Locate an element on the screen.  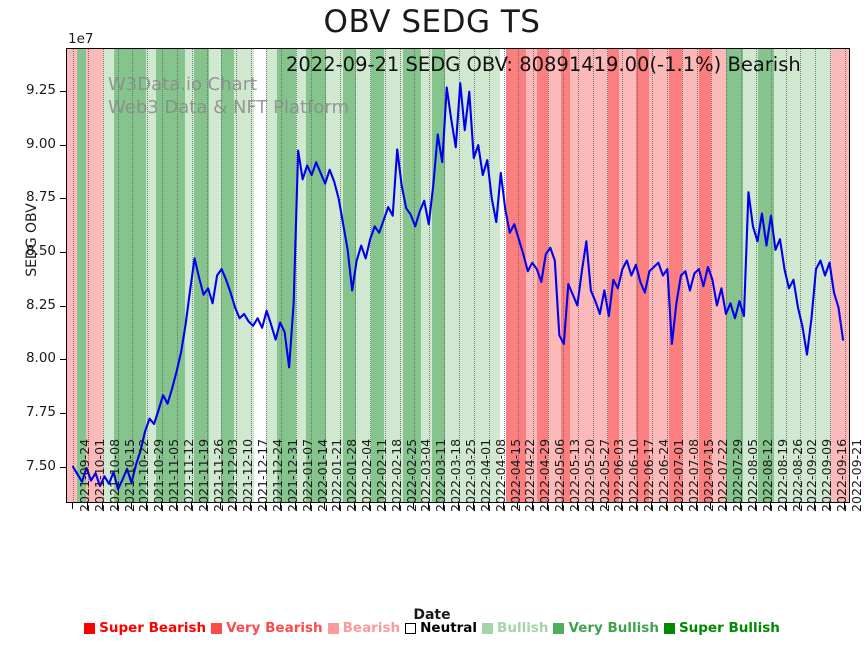
y-tick-mark is located at coordinates (63, 467).